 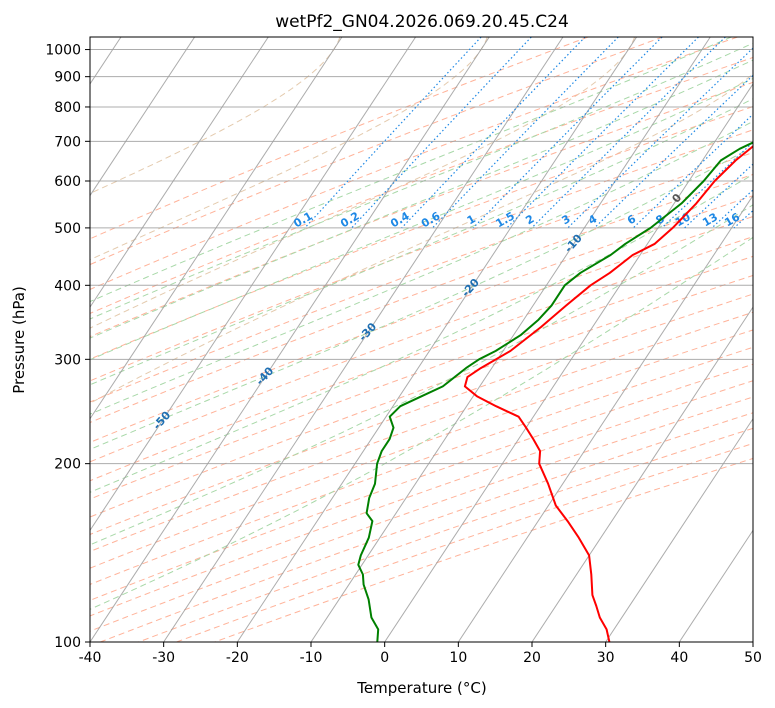 I want to click on x-axis-title: Temperature (°C), so click(x=421, y=688).